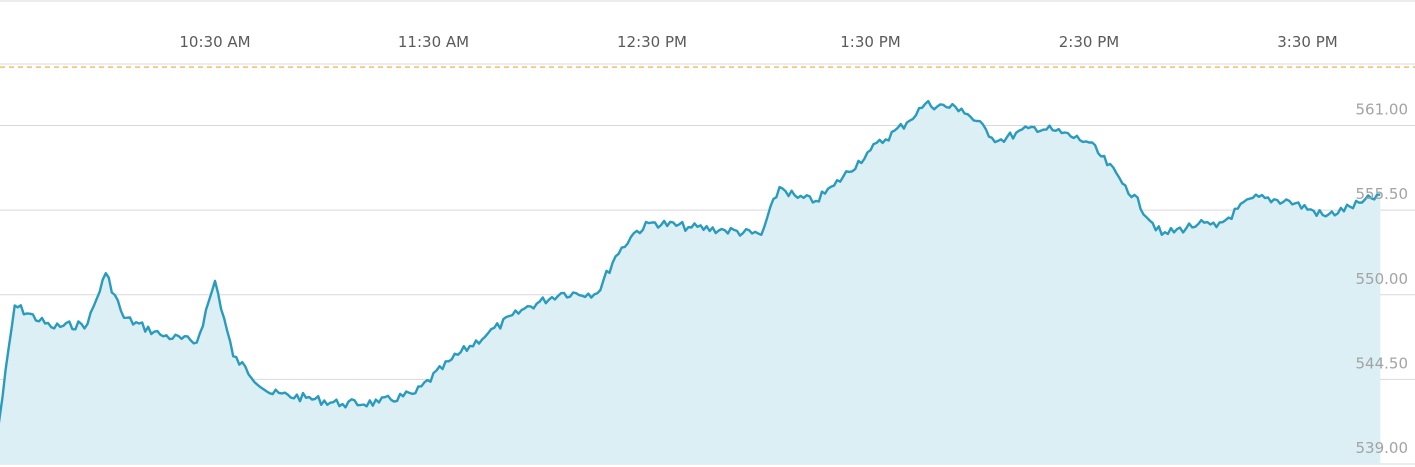 The width and height of the screenshot is (1415, 467). What do you see at coordinates (1382, 363) in the screenshot?
I see `y-tick-label: 544.50` at bounding box center [1382, 363].